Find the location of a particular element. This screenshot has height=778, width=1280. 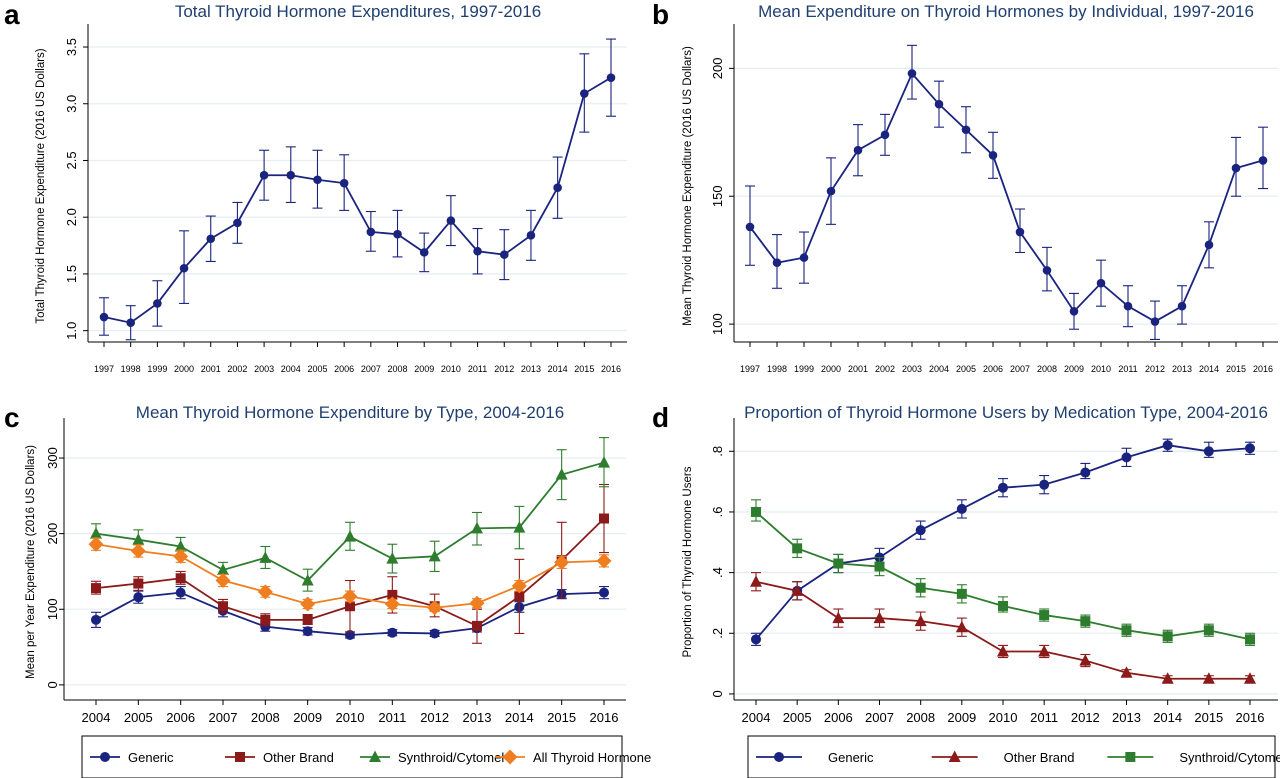

y-tick-label: 3.5 is located at coordinates (71, 47).